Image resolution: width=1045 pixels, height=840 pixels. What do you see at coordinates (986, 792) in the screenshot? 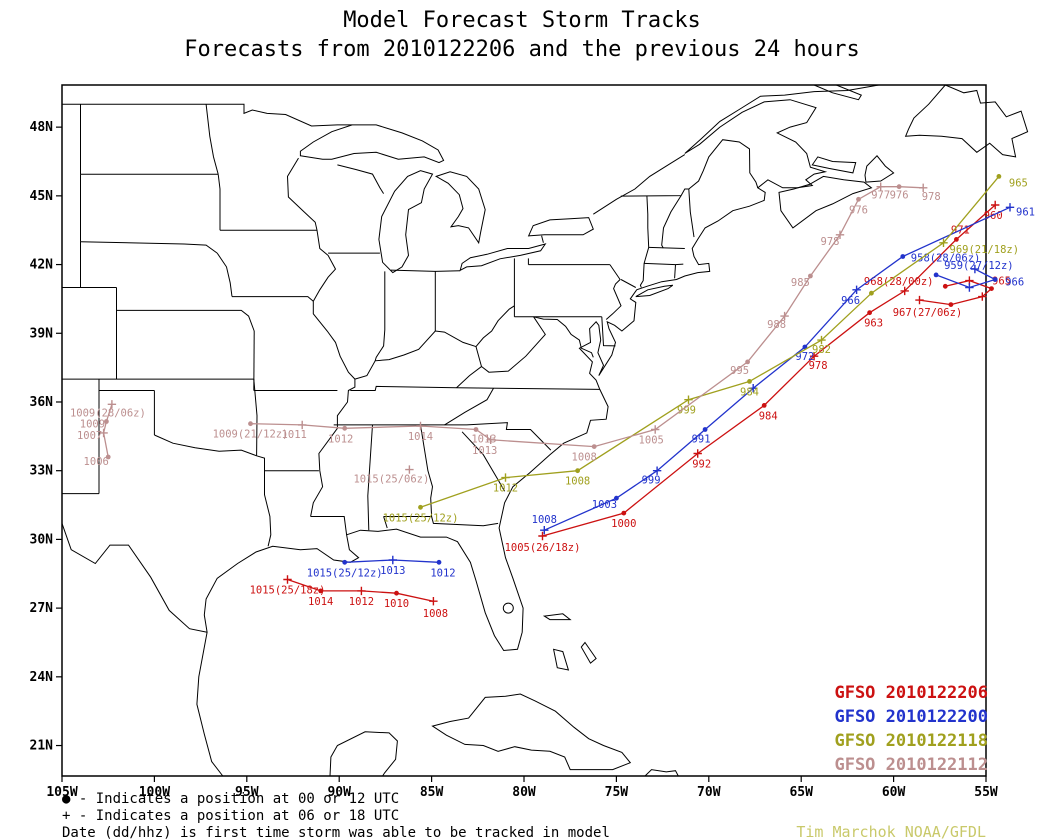
I see `lon-tick-label: 55W` at bounding box center [986, 792].